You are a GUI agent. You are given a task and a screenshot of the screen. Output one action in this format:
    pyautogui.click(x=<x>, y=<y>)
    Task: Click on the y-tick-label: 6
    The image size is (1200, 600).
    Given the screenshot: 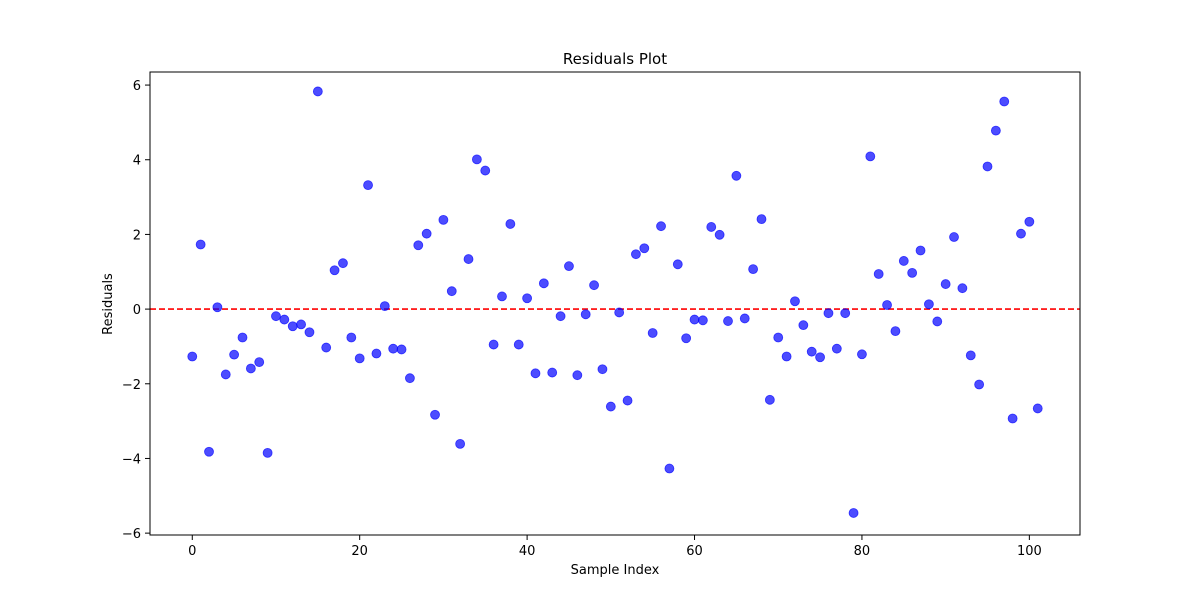 What is the action you would take?
    pyautogui.click(x=137, y=86)
    